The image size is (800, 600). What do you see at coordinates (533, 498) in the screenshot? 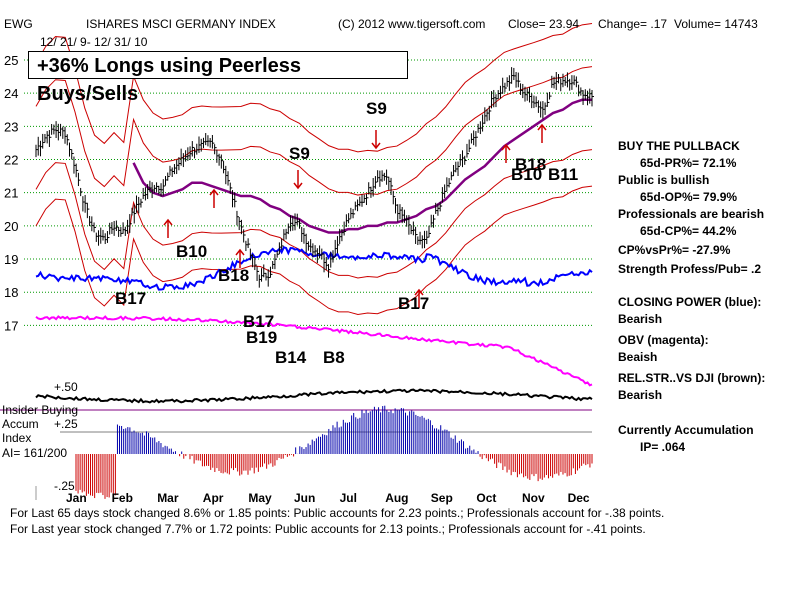
I see `x-tick-label: Nov` at bounding box center [533, 498].